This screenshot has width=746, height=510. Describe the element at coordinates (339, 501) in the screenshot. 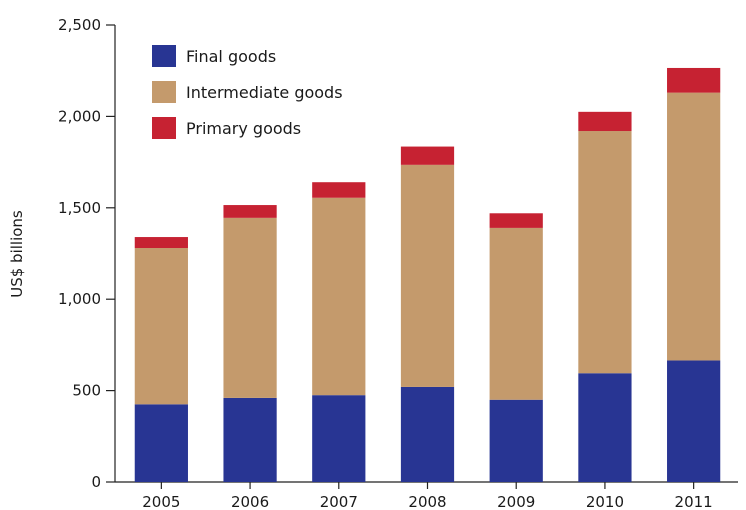

I see `x-tick-label: 2007` at that location.